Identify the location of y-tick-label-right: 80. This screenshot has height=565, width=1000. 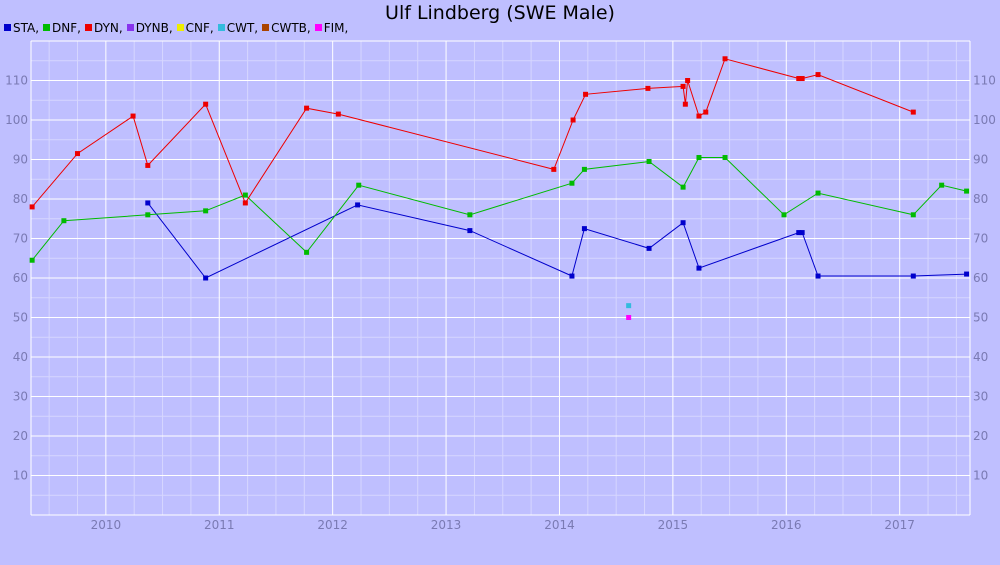
(980, 199).